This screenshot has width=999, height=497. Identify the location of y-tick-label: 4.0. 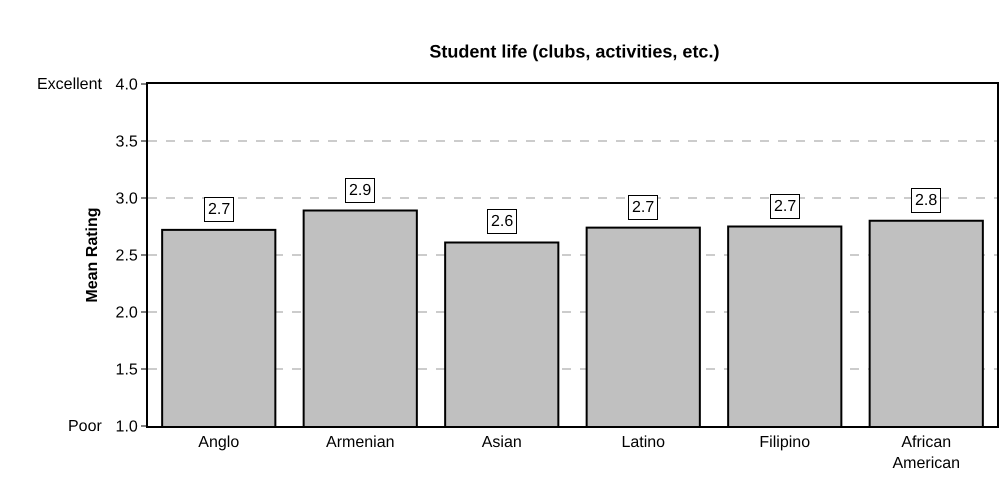
(127, 85).